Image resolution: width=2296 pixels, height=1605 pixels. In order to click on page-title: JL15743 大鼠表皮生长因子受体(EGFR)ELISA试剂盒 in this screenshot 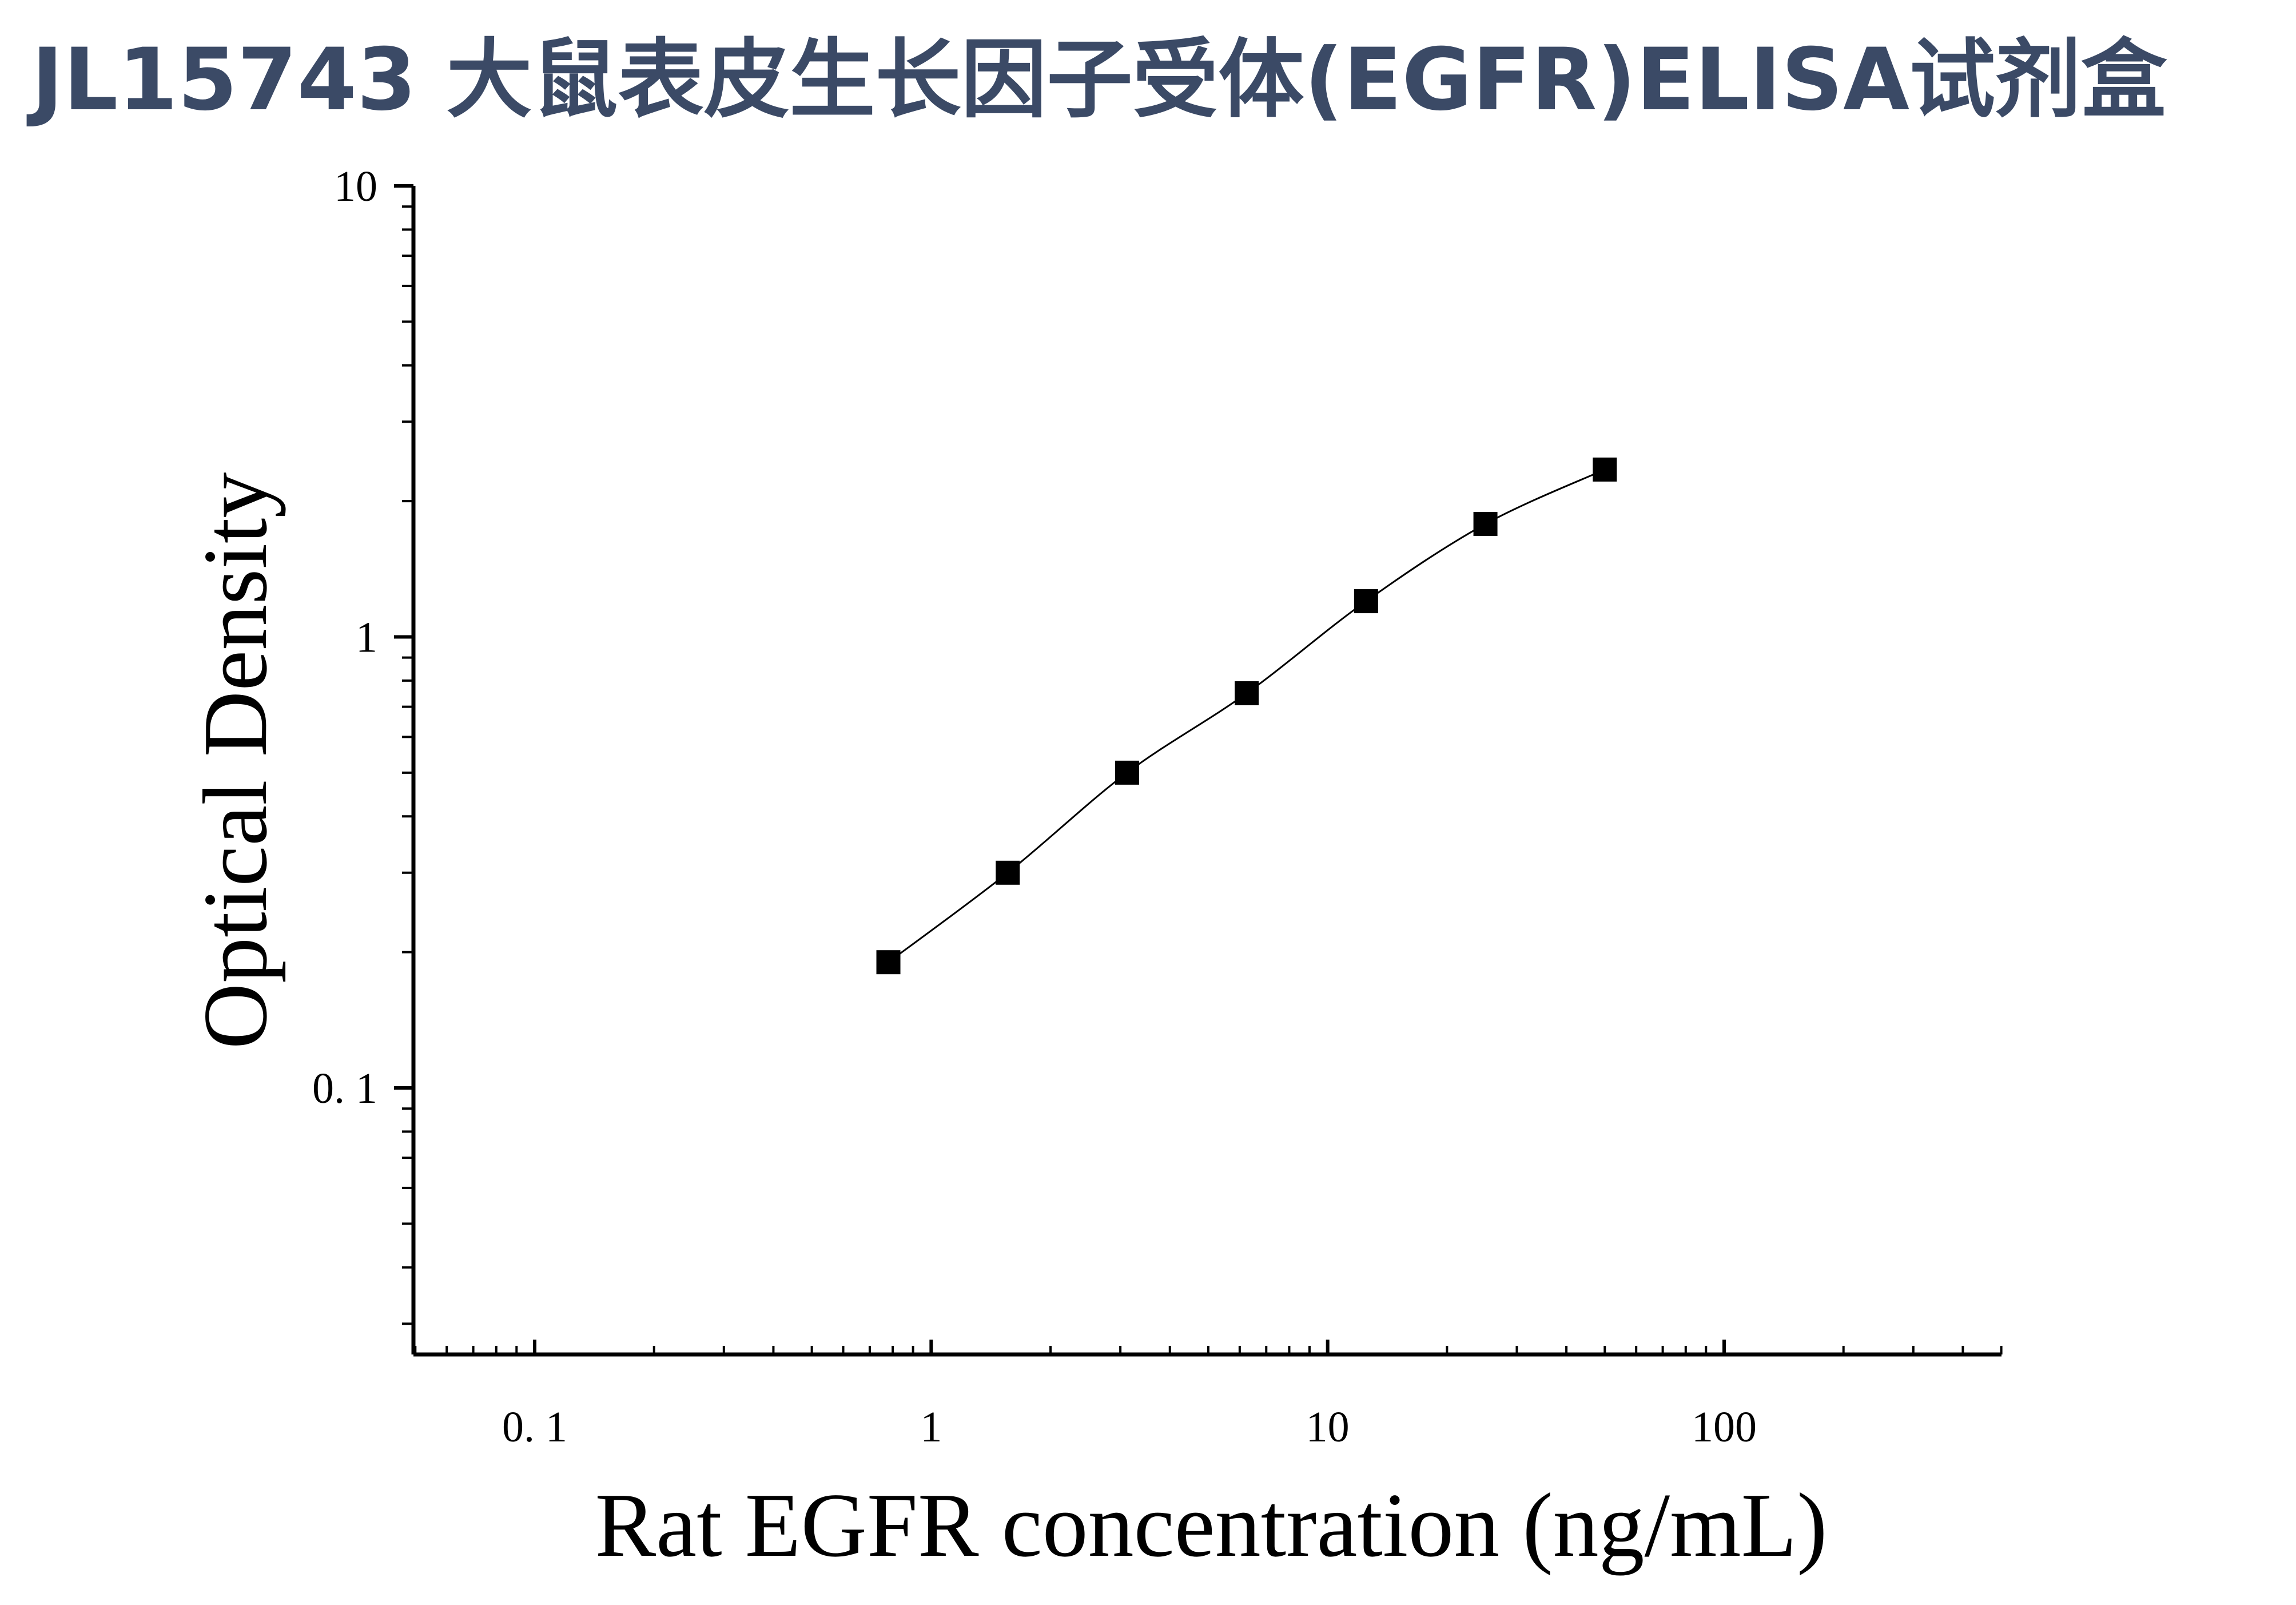, I will do `click(1099, 80)`.